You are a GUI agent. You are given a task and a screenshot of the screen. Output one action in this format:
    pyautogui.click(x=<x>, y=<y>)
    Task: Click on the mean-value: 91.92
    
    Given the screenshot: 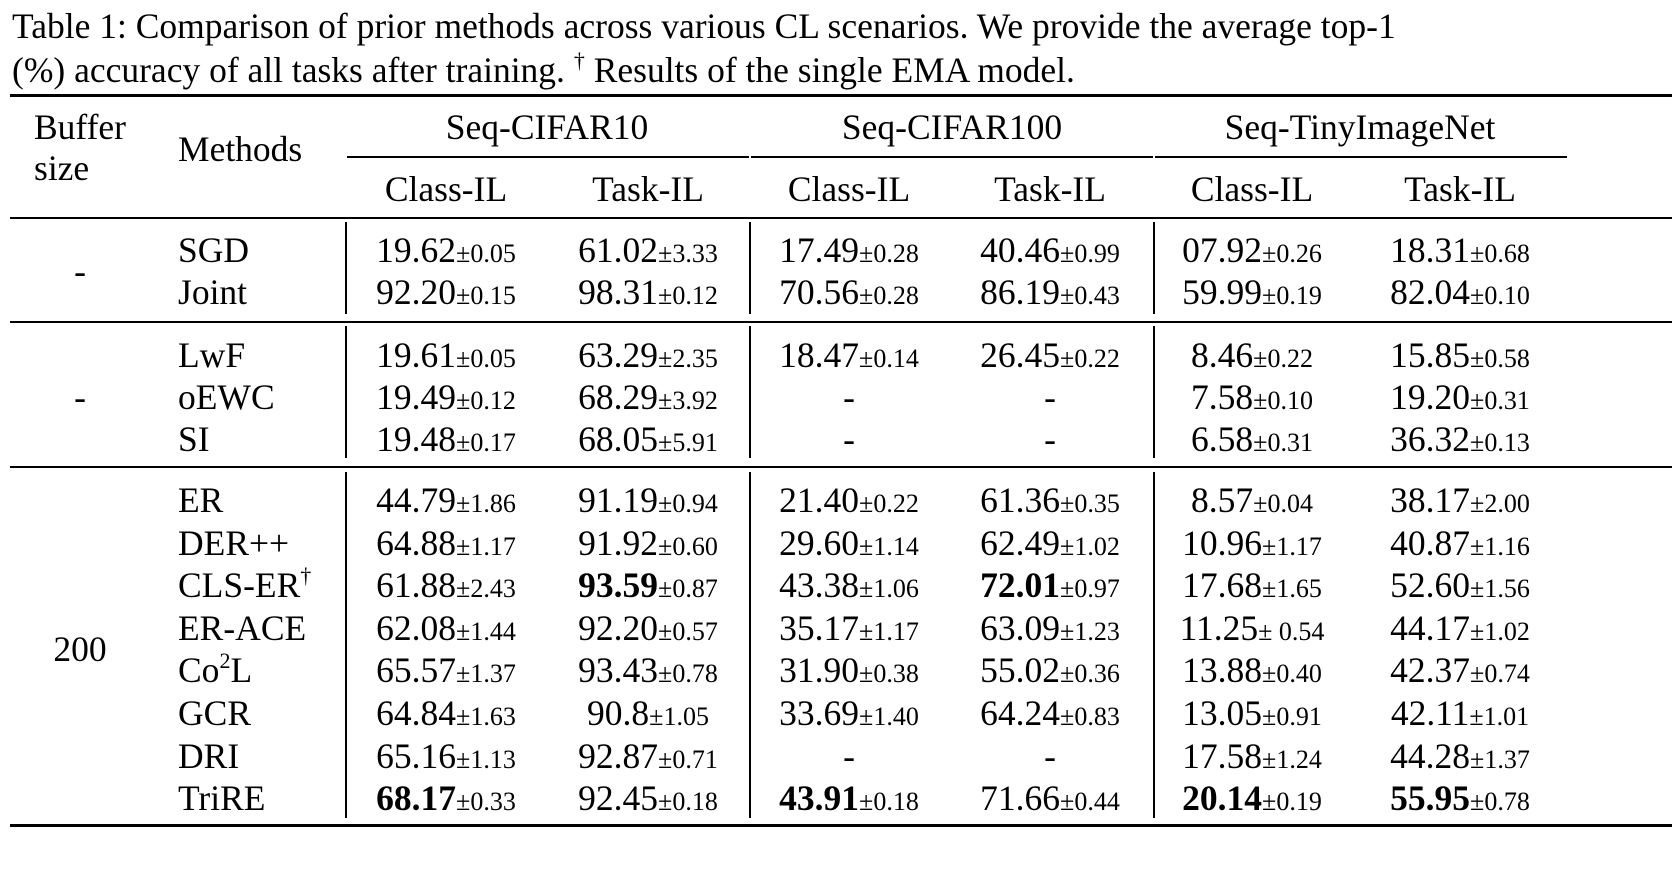 What is the action you would take?
    pyautogui.click(x=618, y=542)
    